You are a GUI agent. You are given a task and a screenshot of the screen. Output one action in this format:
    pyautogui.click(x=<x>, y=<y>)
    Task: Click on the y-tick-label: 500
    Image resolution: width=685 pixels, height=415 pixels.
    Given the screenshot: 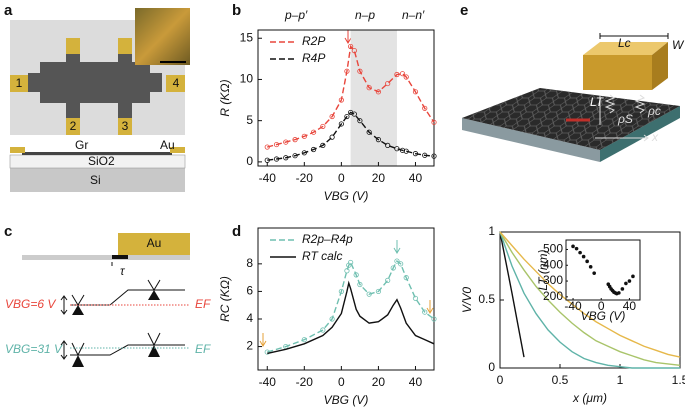 What is the action you would take?
    pyautogui.click(x=553, y=249)
    